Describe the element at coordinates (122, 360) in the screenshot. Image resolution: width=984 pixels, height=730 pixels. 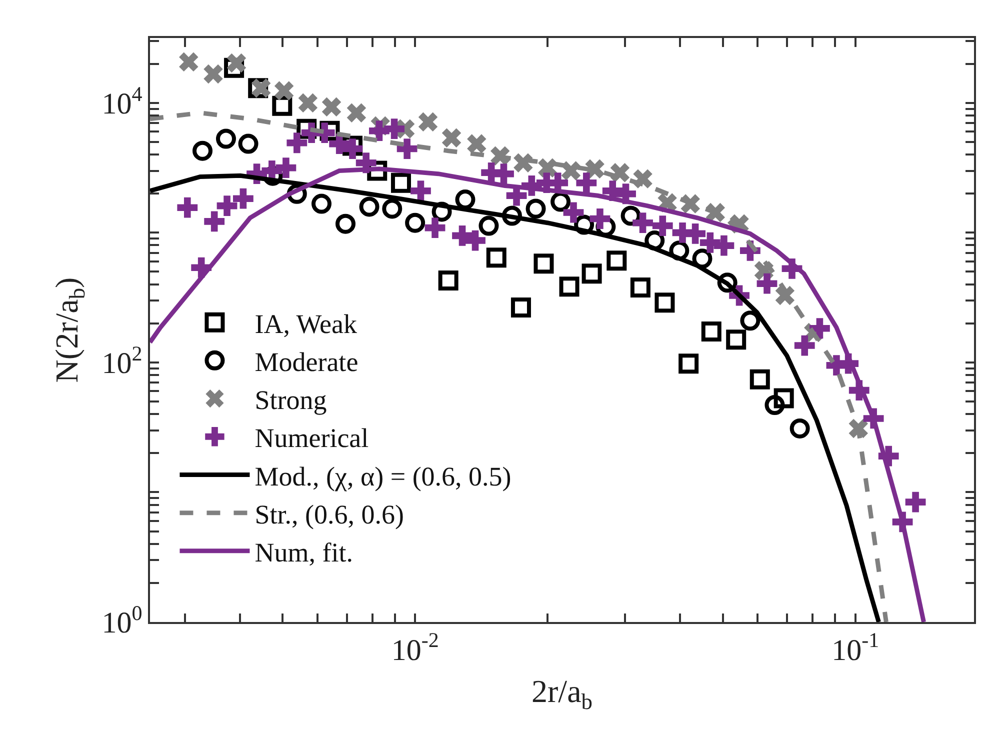
I see `y-tick-label: 10$^{2}$` at that location.